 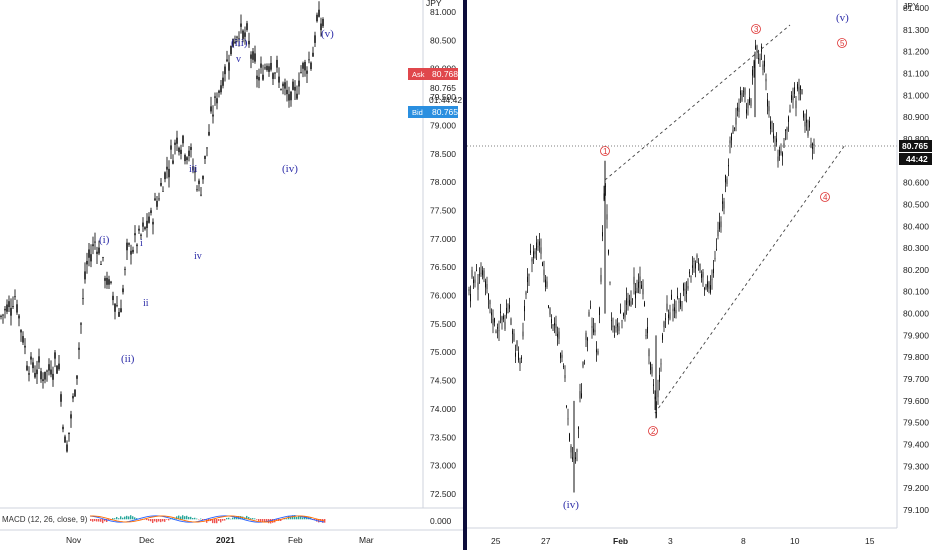 I want to click on y-tick-label: 80.500, so click(x=443, y=40).